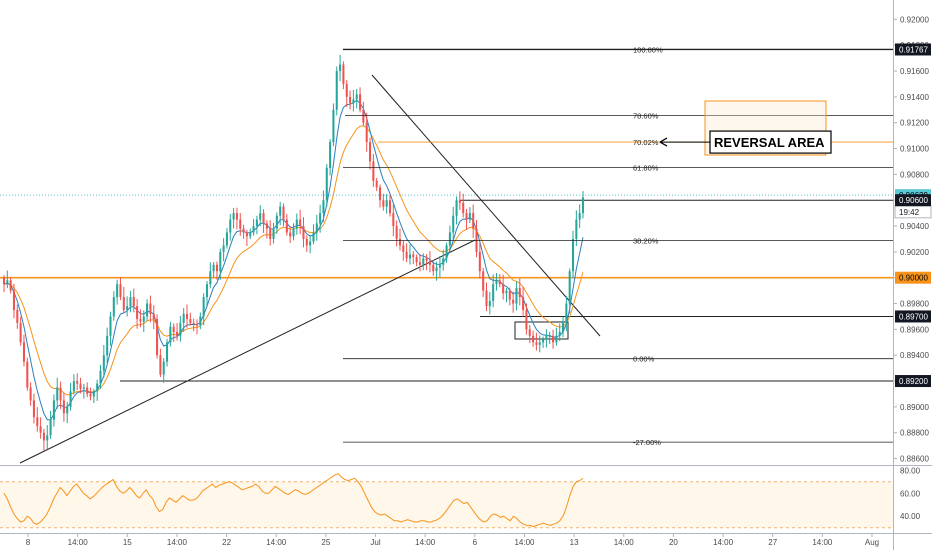 The height and width of the screenshot is (550, 932). Describe the element at coordinates (914, 149) in the screenshot. I see `y-tick-label: 0.91000` at that location.